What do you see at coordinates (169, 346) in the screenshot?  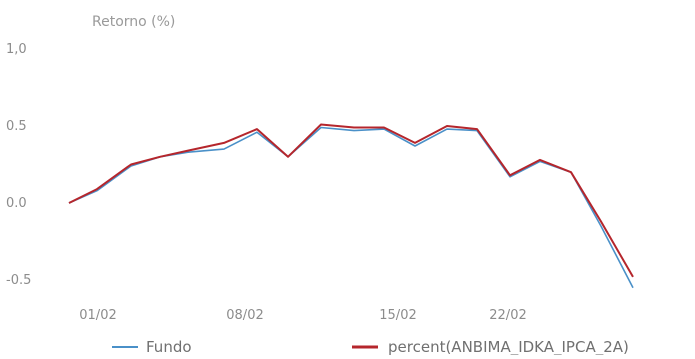 I see `legend-label: Fundo` at bounding box center [169, 346].